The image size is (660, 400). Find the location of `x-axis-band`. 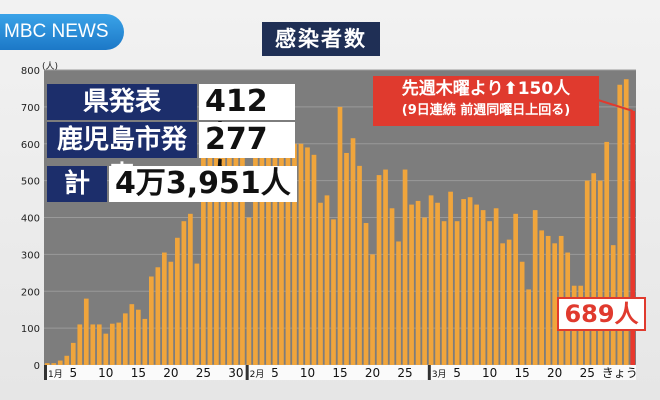

x-axis-band is located at coordinates (340, 372).